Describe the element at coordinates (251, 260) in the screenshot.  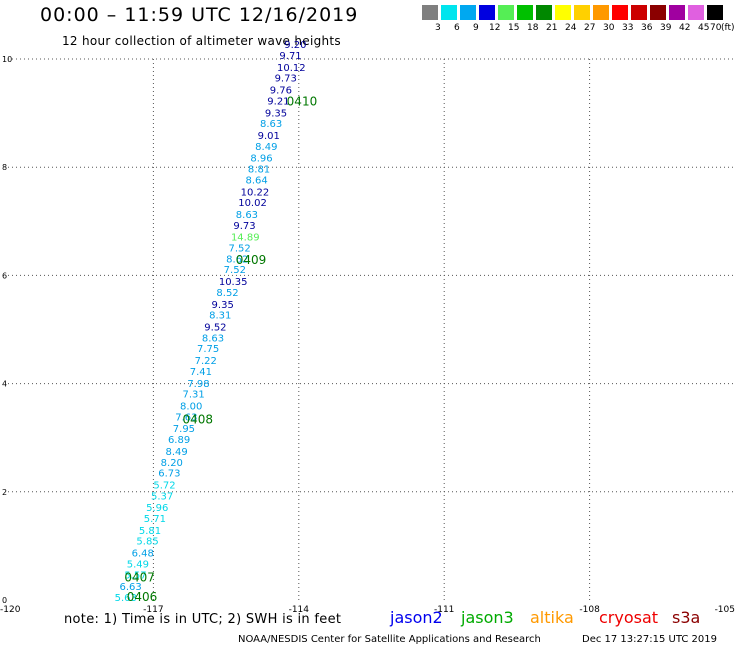
I see `time-label: 0409` at that location.